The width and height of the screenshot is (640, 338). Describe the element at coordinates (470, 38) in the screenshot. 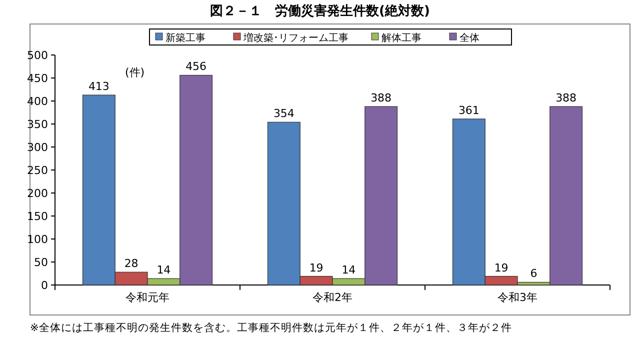

I see `legend-label: 全体` at that location.